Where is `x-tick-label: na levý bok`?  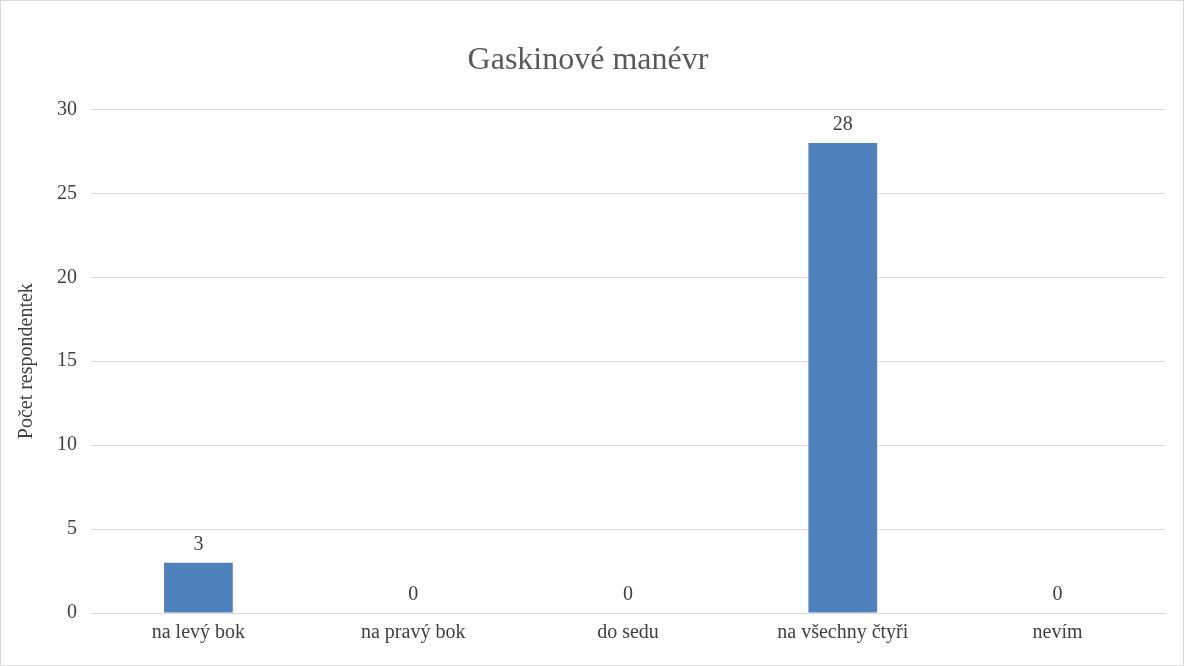
x-tick-label: na levý bok is located at coordinates (198, 632).